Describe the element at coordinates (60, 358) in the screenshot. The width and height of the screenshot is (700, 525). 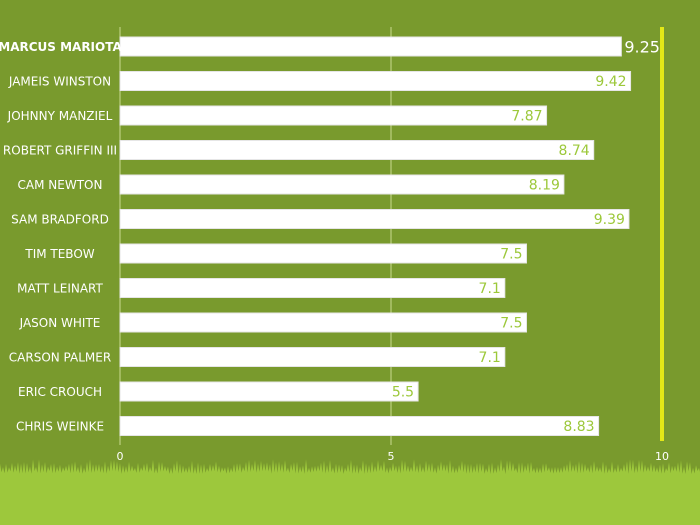
I see `category-label: CARSON PALMER` at that location.